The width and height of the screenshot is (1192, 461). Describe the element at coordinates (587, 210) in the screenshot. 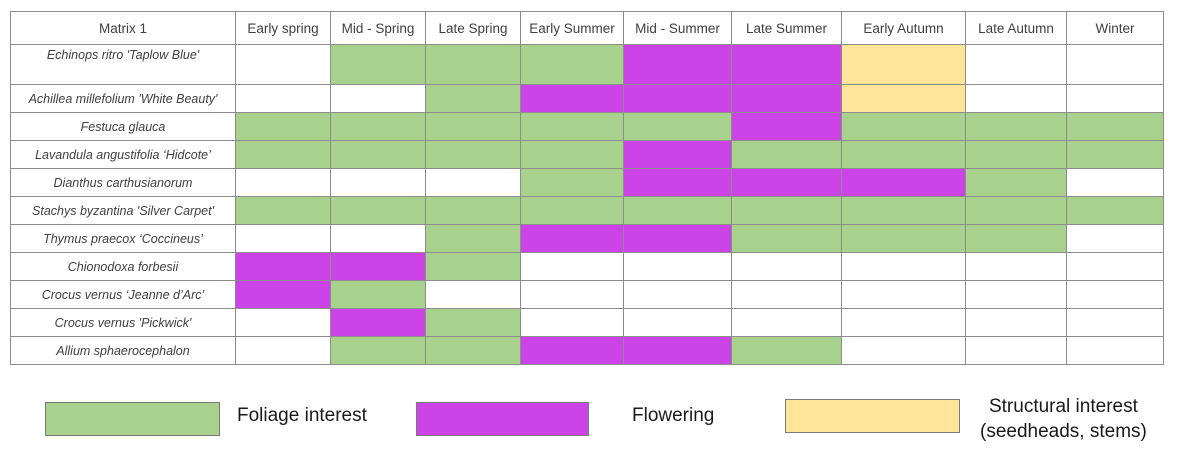

I see `table-row: Stachys byzantina 'Silver Carpet'` at that location.